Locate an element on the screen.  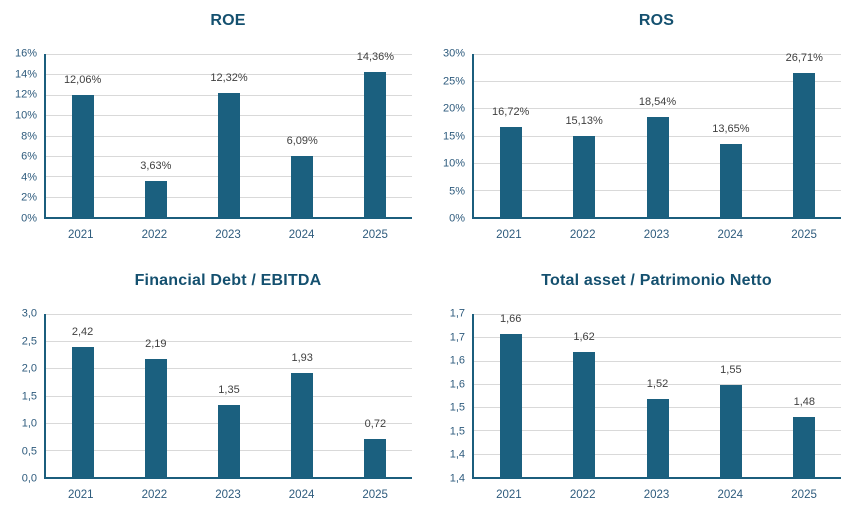
bar-value-label: 1,35 is located at coordinates (229, 389).